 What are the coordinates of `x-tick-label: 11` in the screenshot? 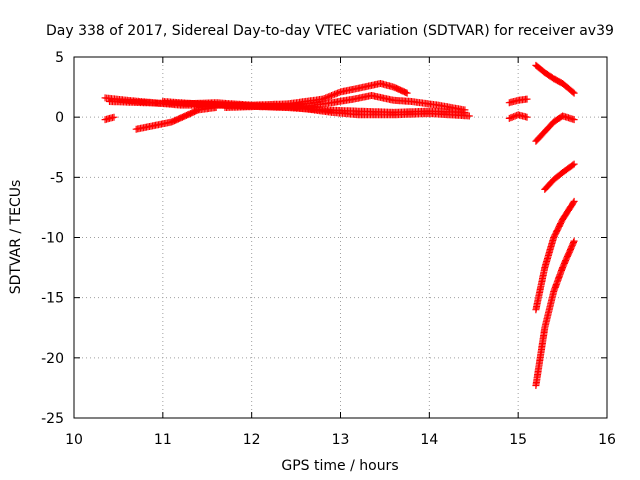 It's located at (163, 440).